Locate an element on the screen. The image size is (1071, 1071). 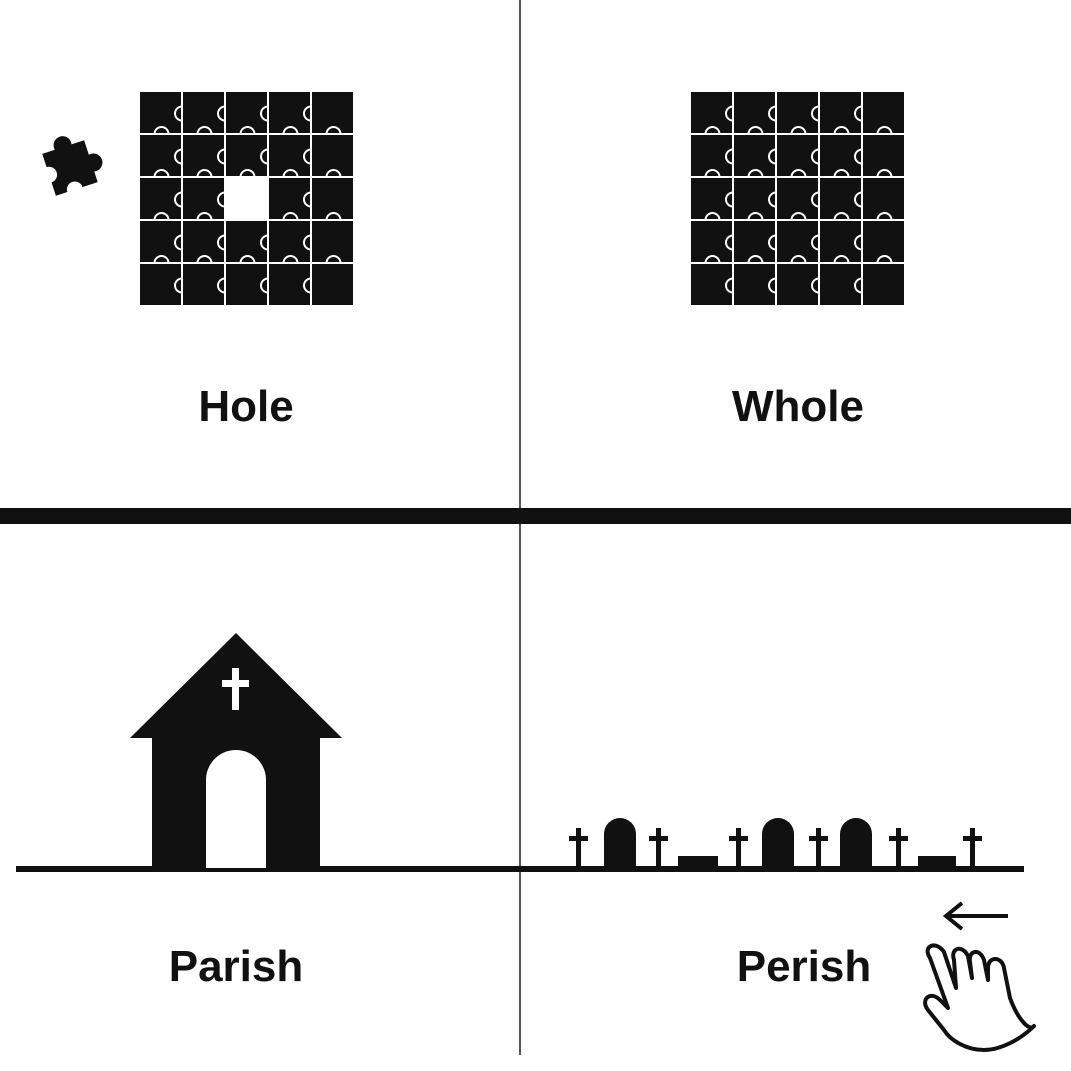
puzzle-grid-complete-icon is located at coordinates (797, 198).